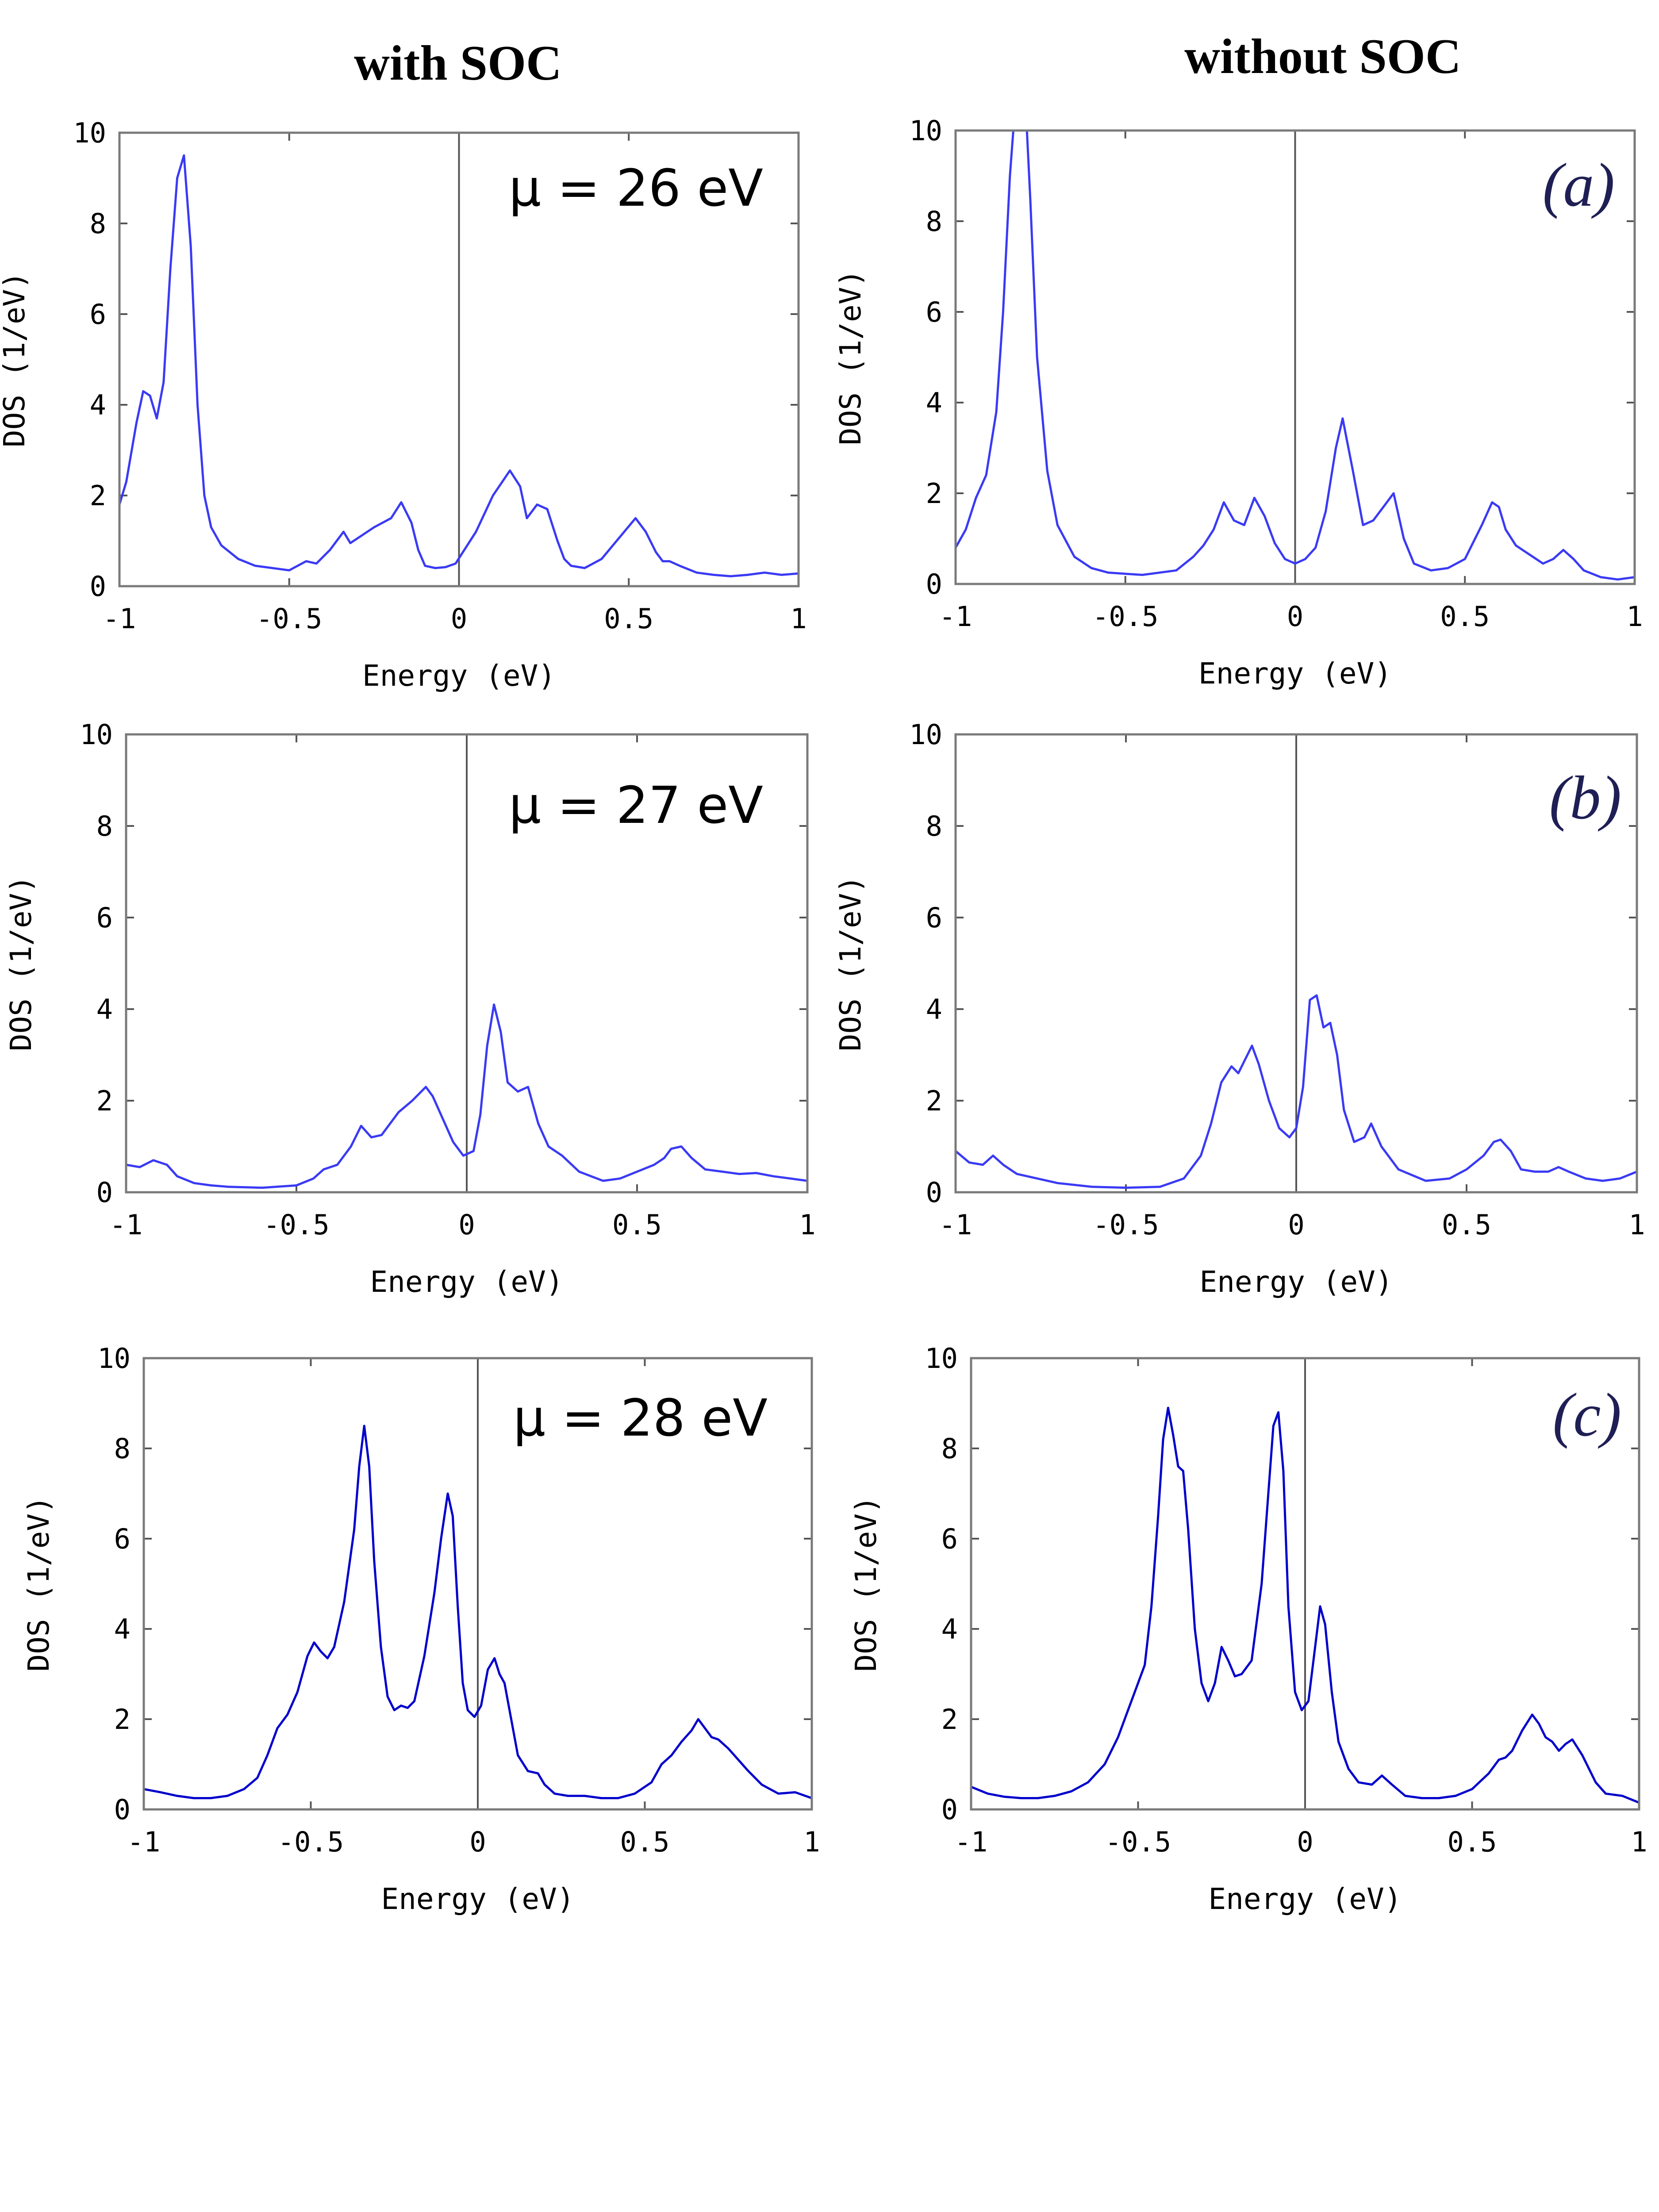 This screenshot has width=1659, height=2212. Describe the element at coordinates (636, 806) in the screenshot. I see `chemical-potential-label: μ = 27 eV` at that location.